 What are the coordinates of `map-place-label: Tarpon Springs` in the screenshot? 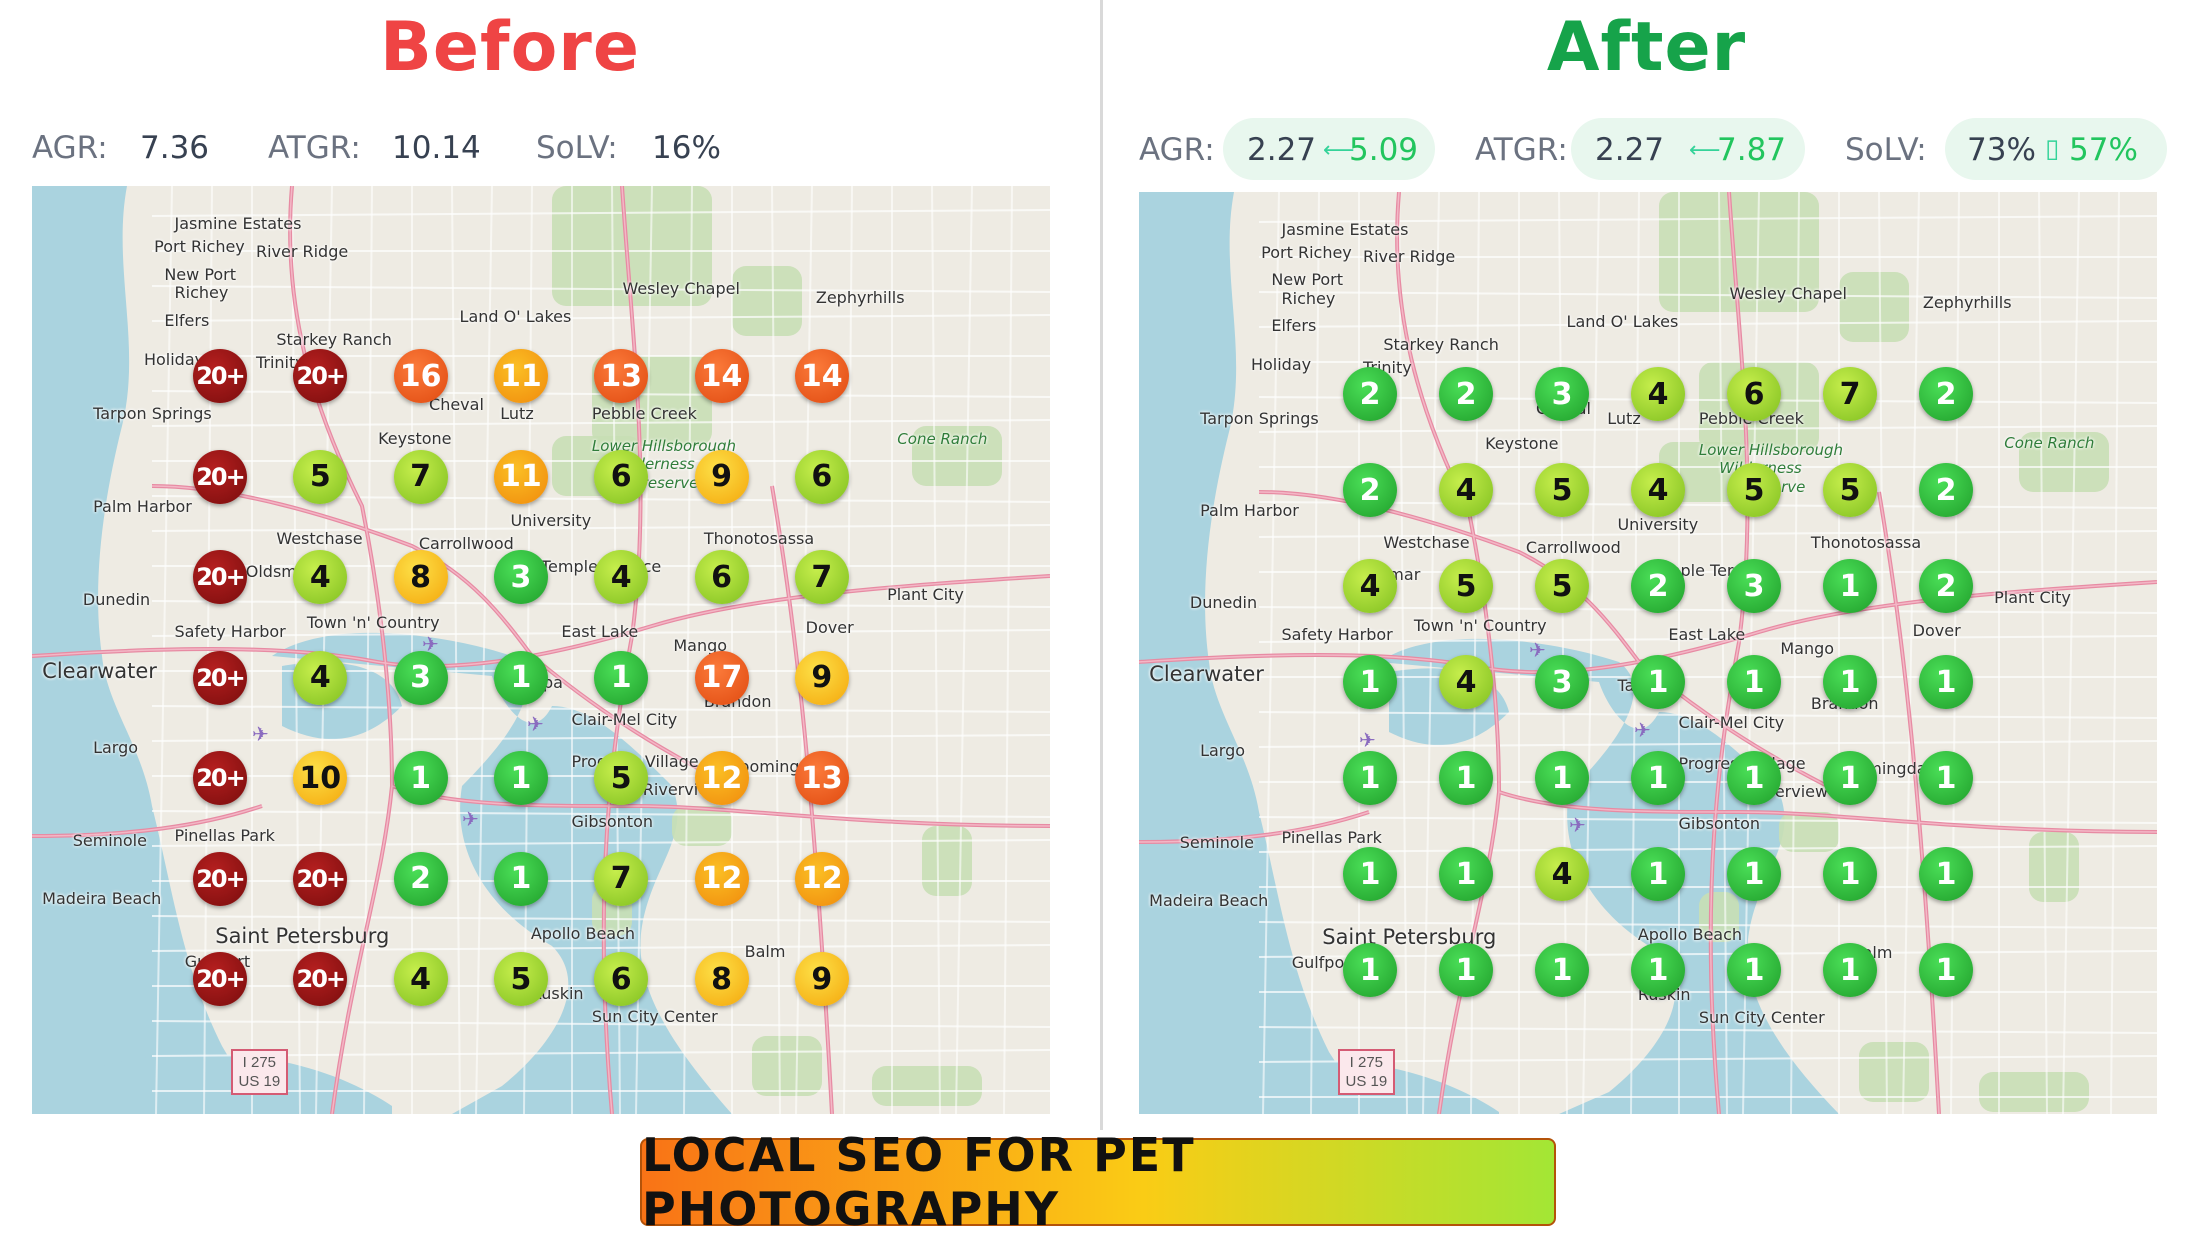 It's located at (1259, 418).